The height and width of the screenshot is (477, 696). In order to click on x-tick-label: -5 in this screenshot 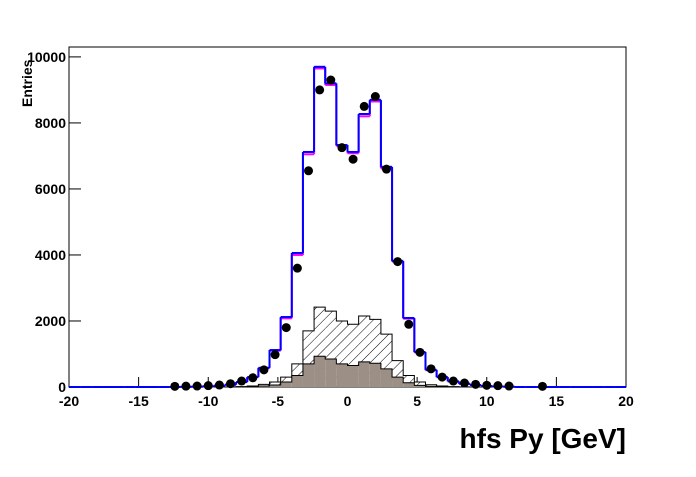, I will do `click(278, 401)`.